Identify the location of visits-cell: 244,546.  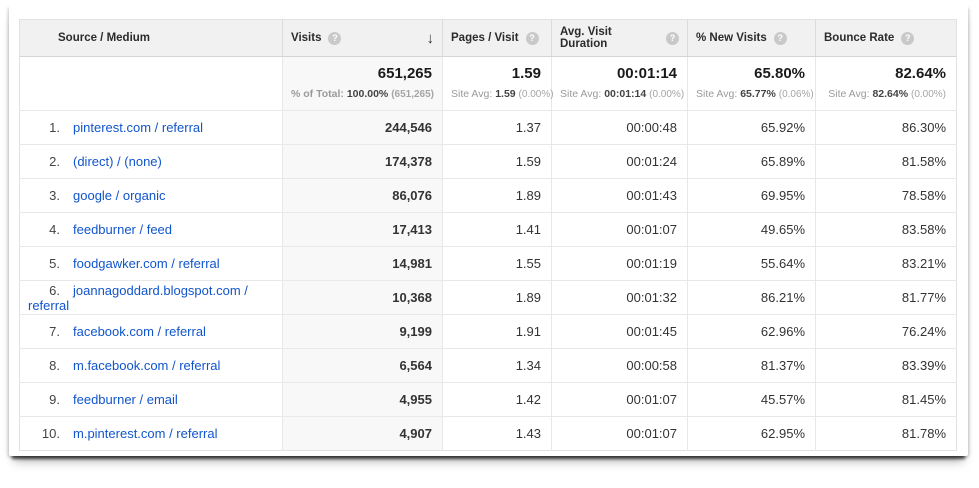
(362, 127).